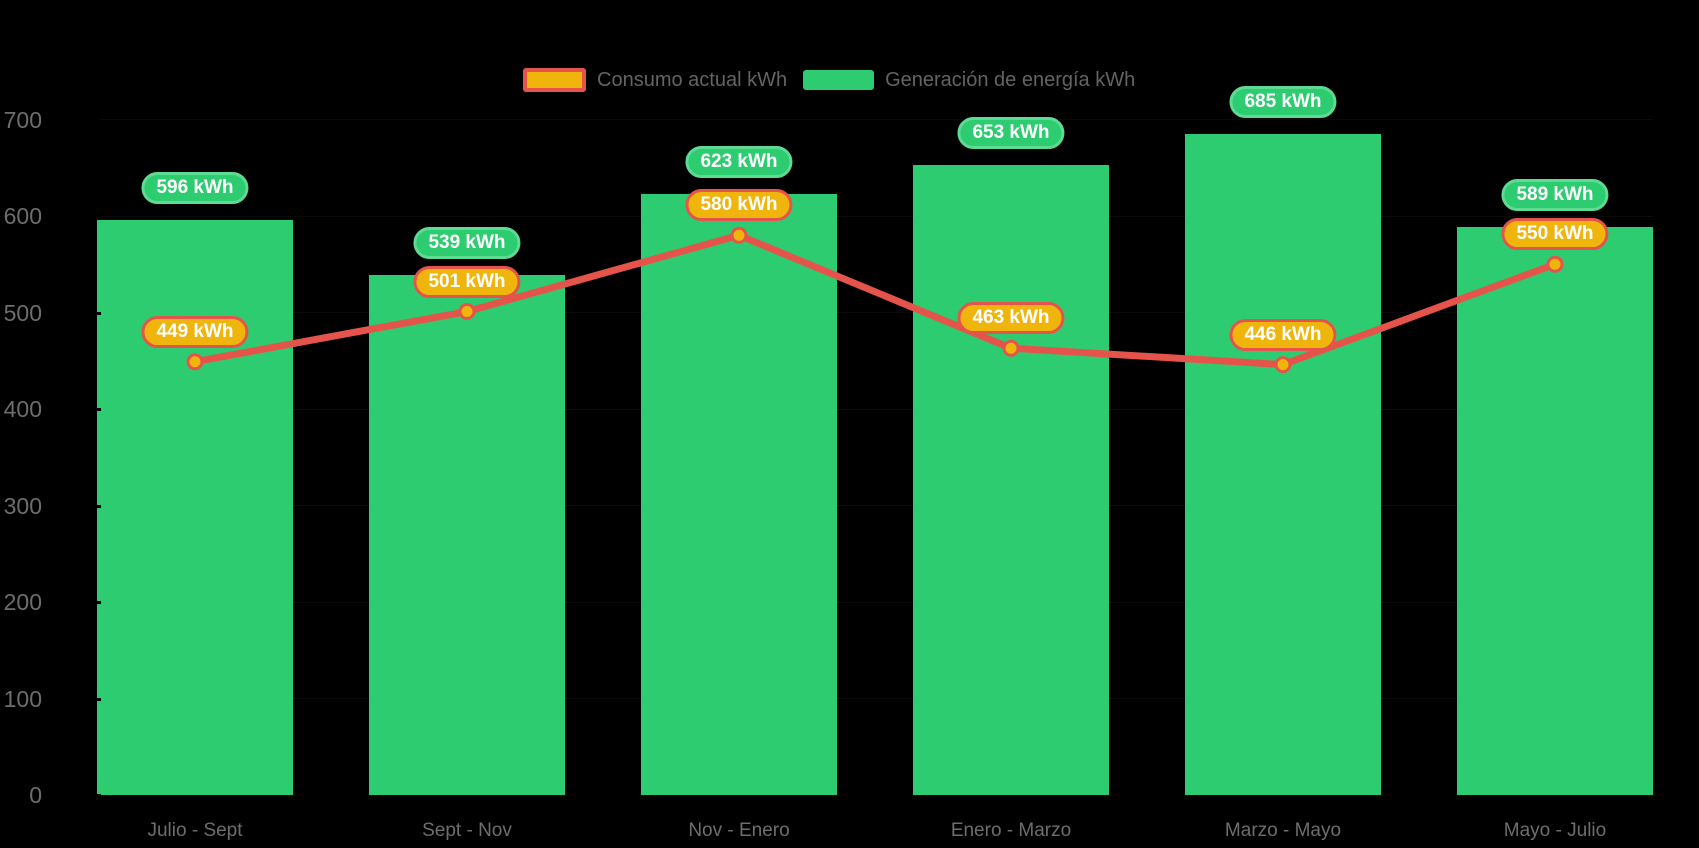  I want to click on y-axis-label-700: 700, so click(22, 119).